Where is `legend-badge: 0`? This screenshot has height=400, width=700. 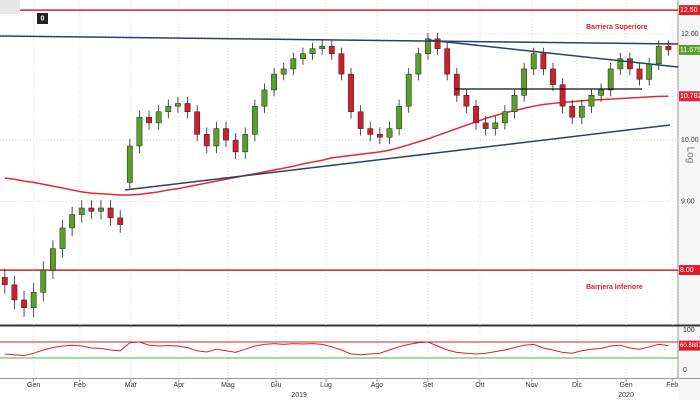 legend-badge: 0 is located at coordinates (43, 18).